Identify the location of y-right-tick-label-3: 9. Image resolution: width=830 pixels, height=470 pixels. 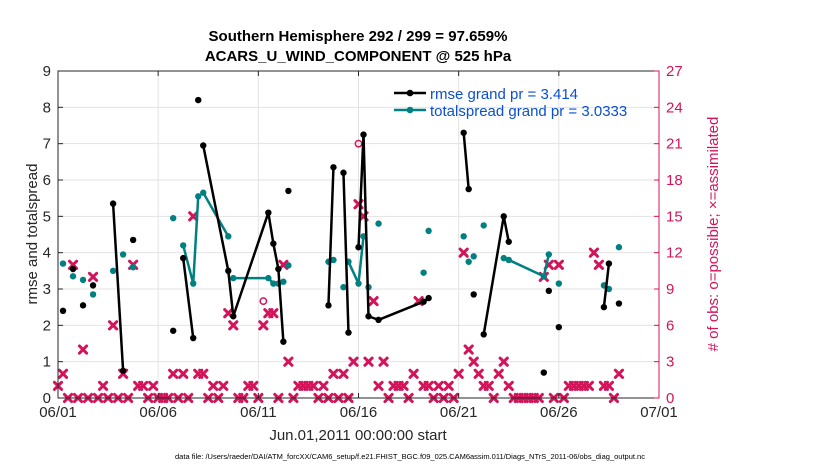
(670, 289).